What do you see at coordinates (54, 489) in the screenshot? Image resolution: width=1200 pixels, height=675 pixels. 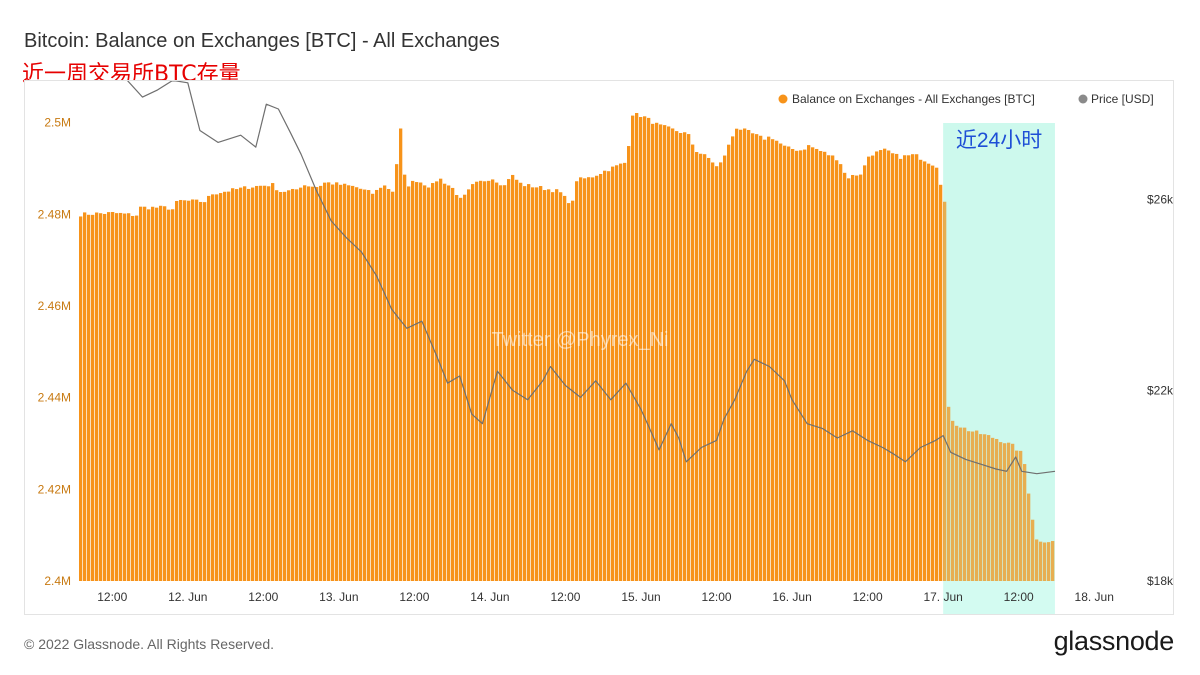 I see `y-left-tick-label: 2.42M` at bounding box center [54, 489].